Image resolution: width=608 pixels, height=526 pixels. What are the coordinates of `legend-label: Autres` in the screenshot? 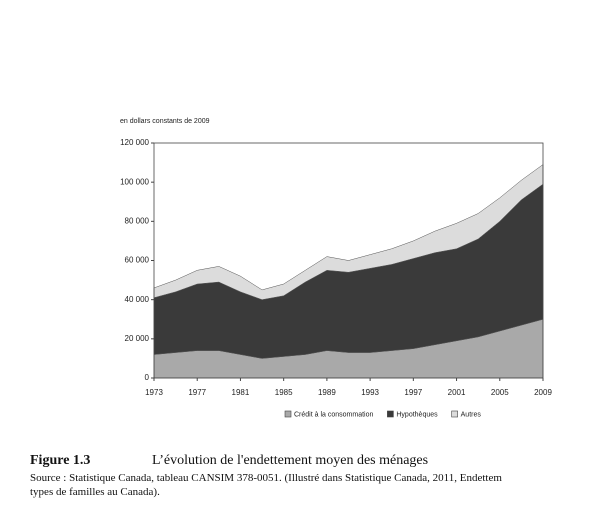 It's located at (471, 414).